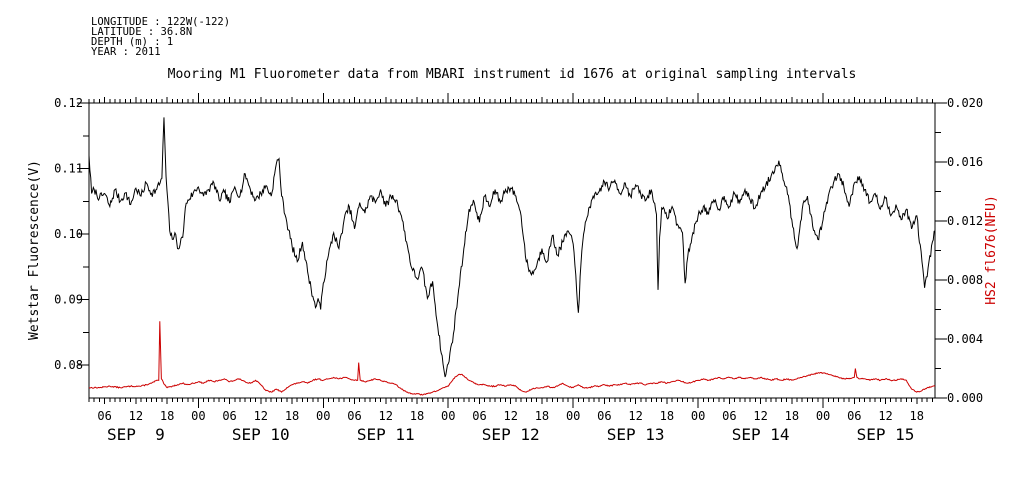  Describe the element at coordinates (68, 300) in the screenshot. I see `y-left-tick-label: 0.09` at that location.